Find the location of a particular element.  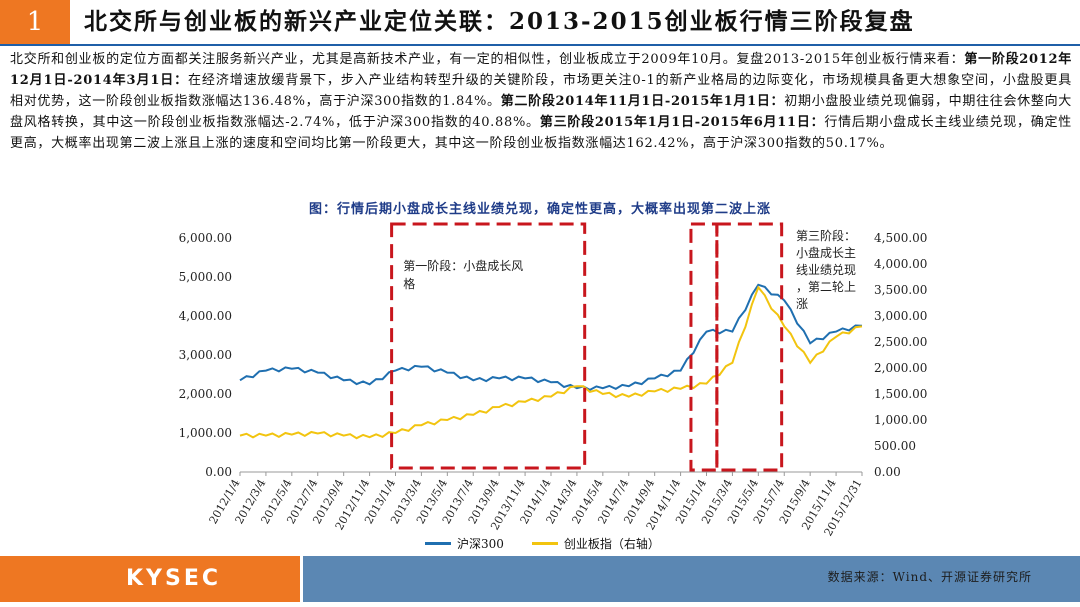

legend-item-hs300: 沪深300 is located at coordinates (464, 543).